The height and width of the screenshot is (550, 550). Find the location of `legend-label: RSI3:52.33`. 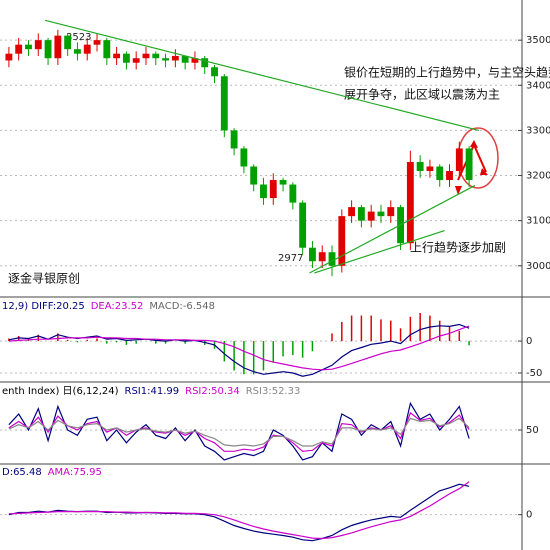

legend-label: RSI3:52.33 is located at coordinates (273, 391).